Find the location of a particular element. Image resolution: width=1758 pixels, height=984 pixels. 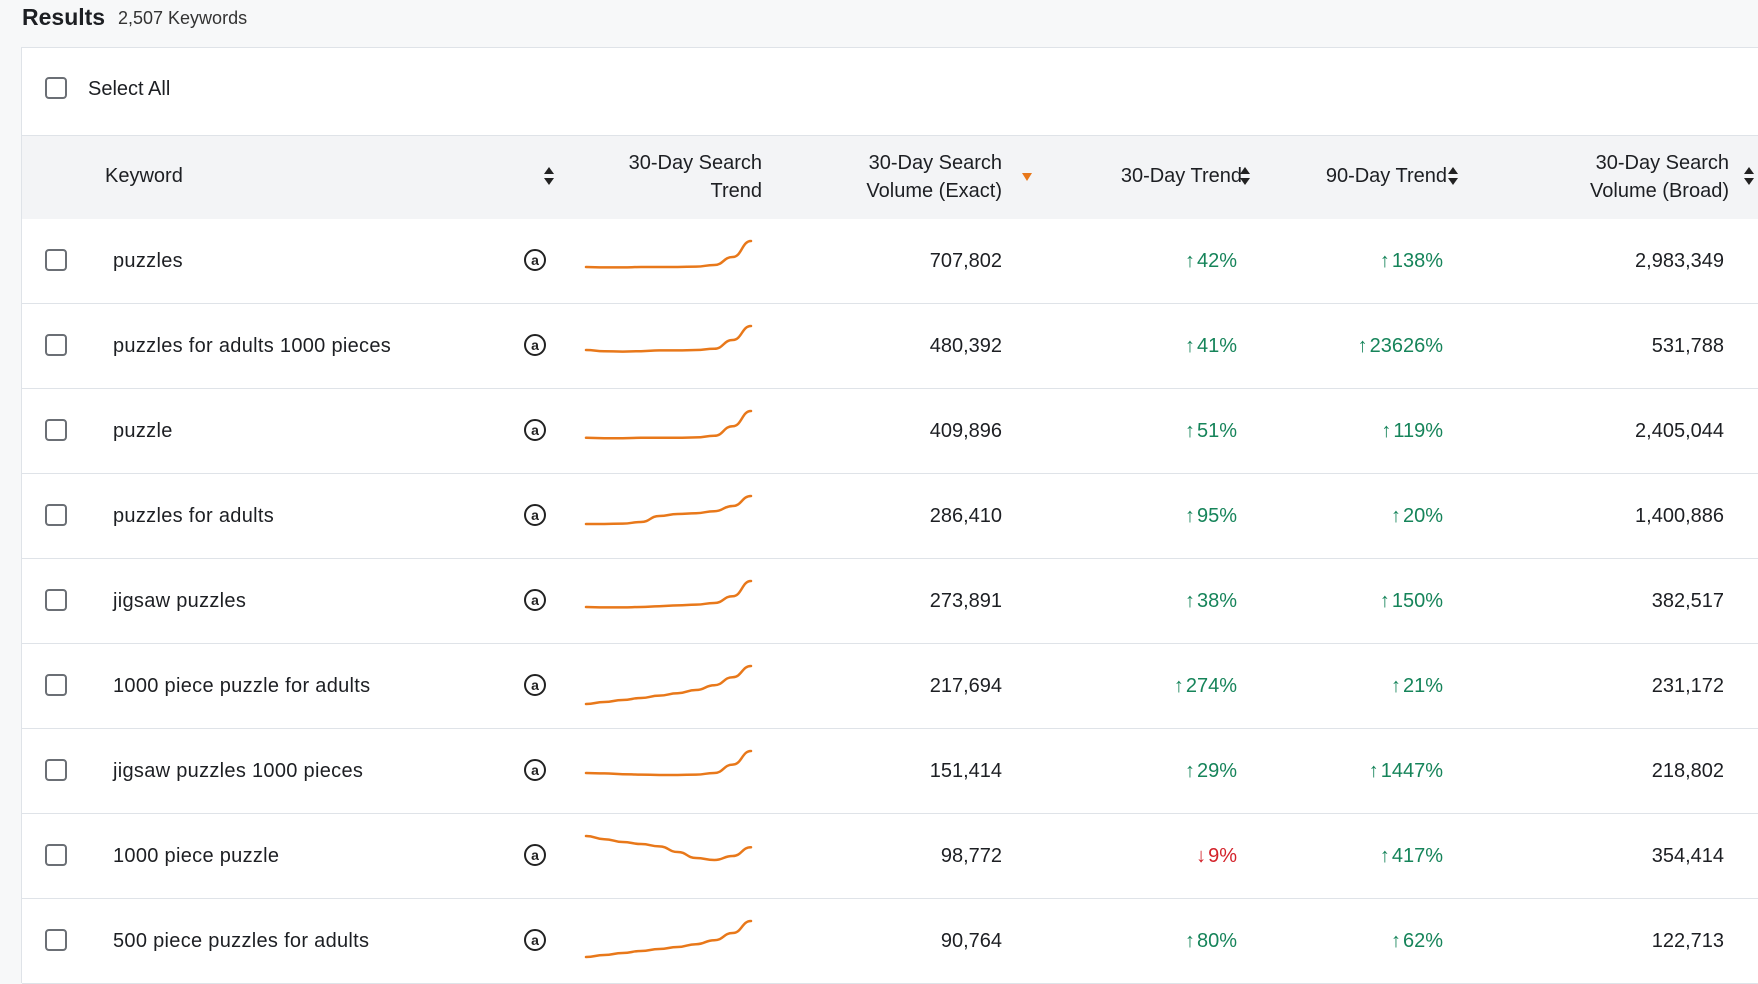

select-all-label: Select All is located at coordinates (129, 89).